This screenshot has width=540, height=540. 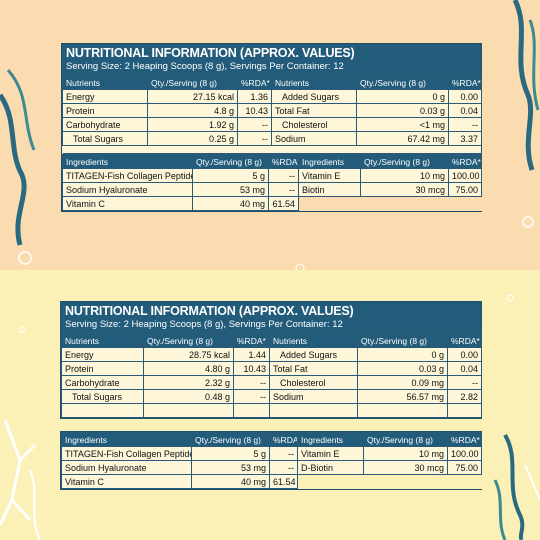 I want to click on nutrient-qty: 0.48 g, so click(x=188, y=396).